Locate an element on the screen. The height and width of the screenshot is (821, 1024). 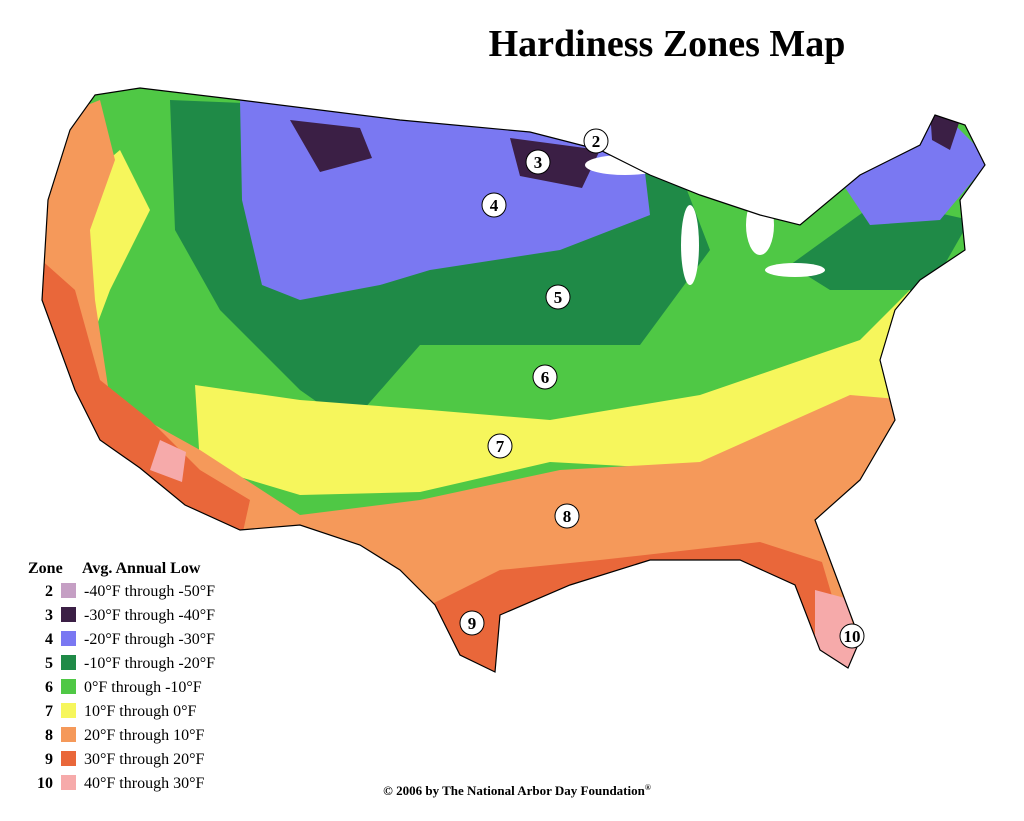
title: Hardiness Zones Map is located at coordinates (667, 44).